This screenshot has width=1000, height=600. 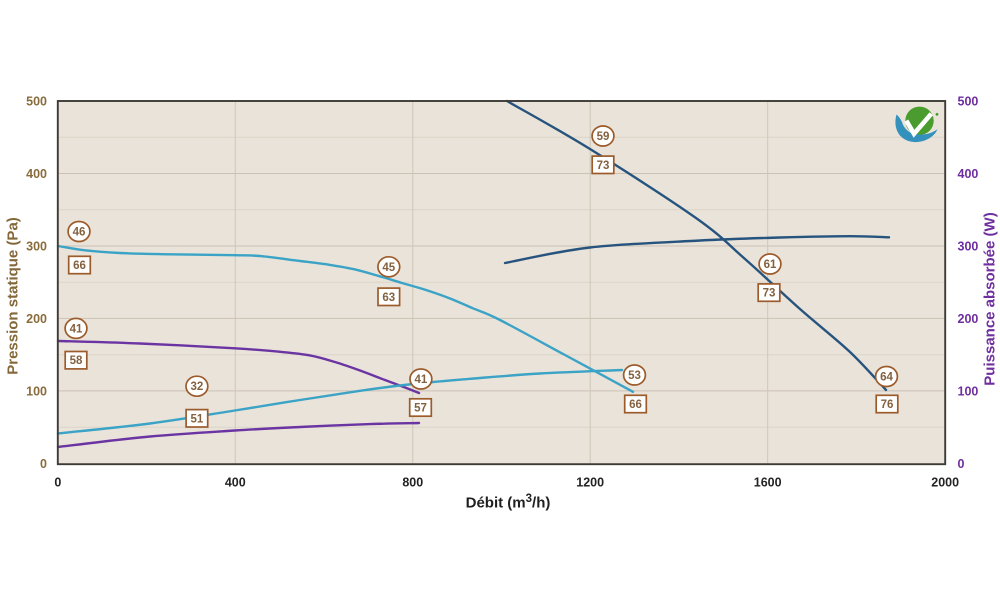 I want to click on svg-text: 53, so click(x=634, y=376).